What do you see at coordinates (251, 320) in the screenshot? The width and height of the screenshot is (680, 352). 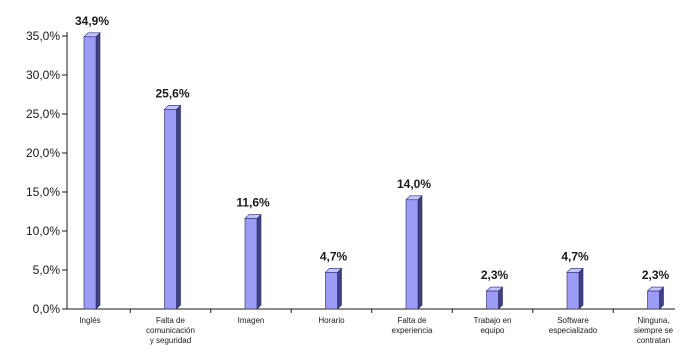 I see `x-tick-label: Imagen` at bounding box center [251, 320].